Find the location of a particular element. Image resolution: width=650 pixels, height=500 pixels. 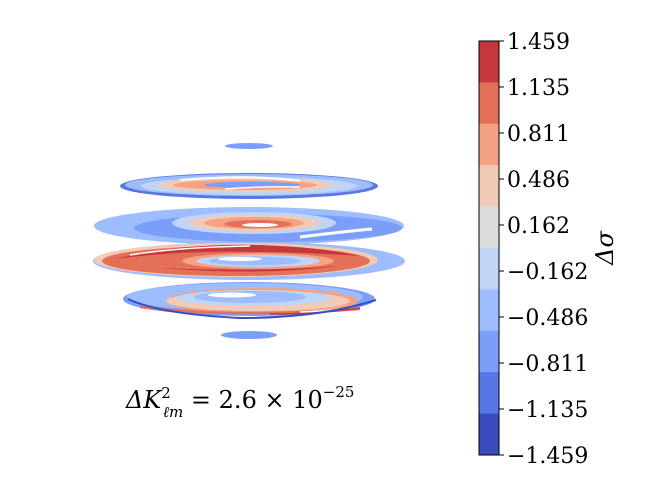

contour-bottom-cap is located at coordinates (249, 335).